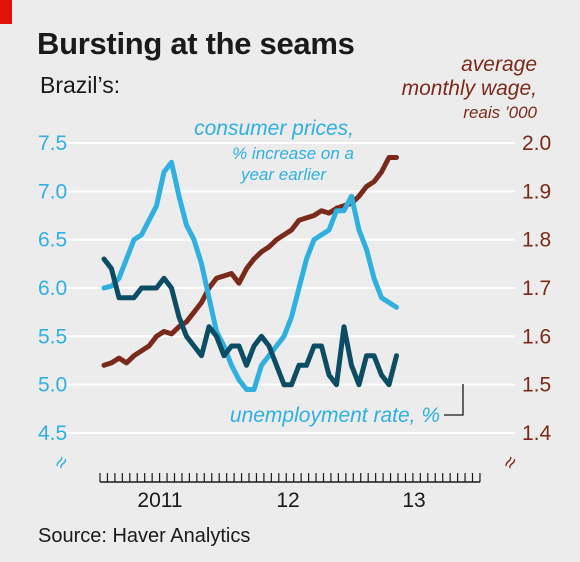 The width and height of the screenshot is (580, 562). I want to click on wage-label-line-3: reais ’000, so click(500, 112).